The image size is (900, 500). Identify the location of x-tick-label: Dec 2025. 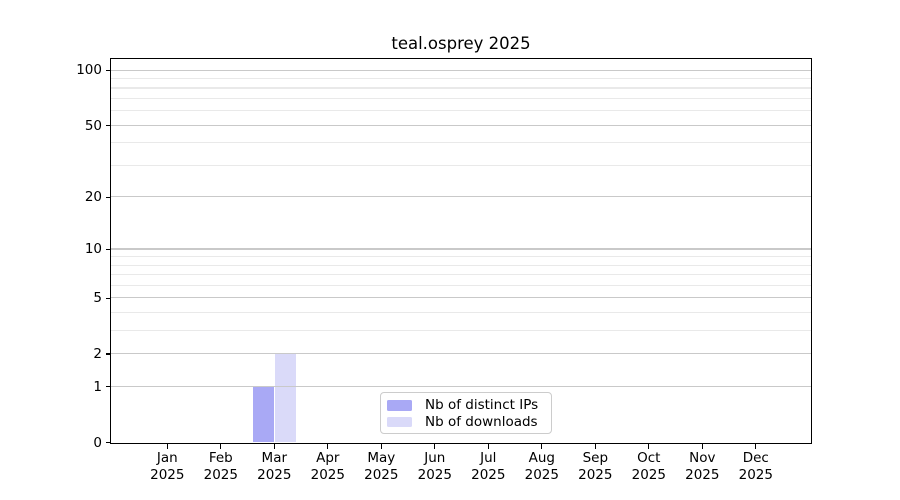
(755, 466).